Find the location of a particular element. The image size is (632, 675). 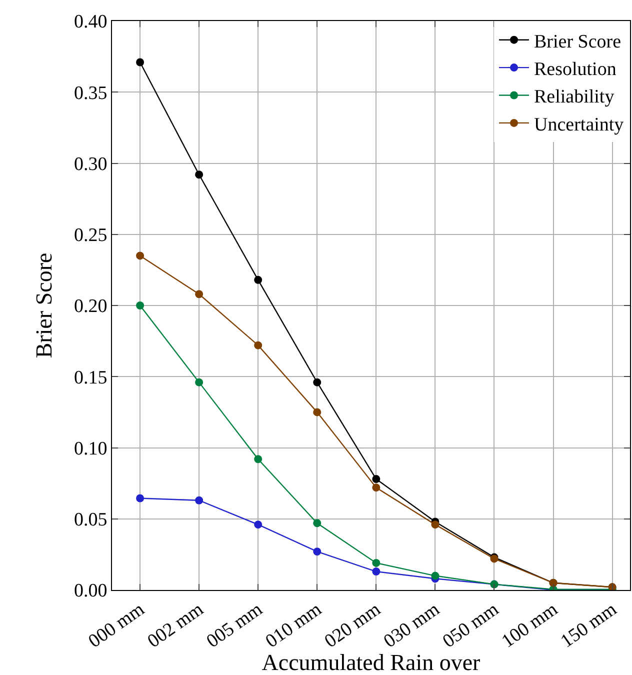

y-tick-label: 0.20 is located at coordinates (91, 307).